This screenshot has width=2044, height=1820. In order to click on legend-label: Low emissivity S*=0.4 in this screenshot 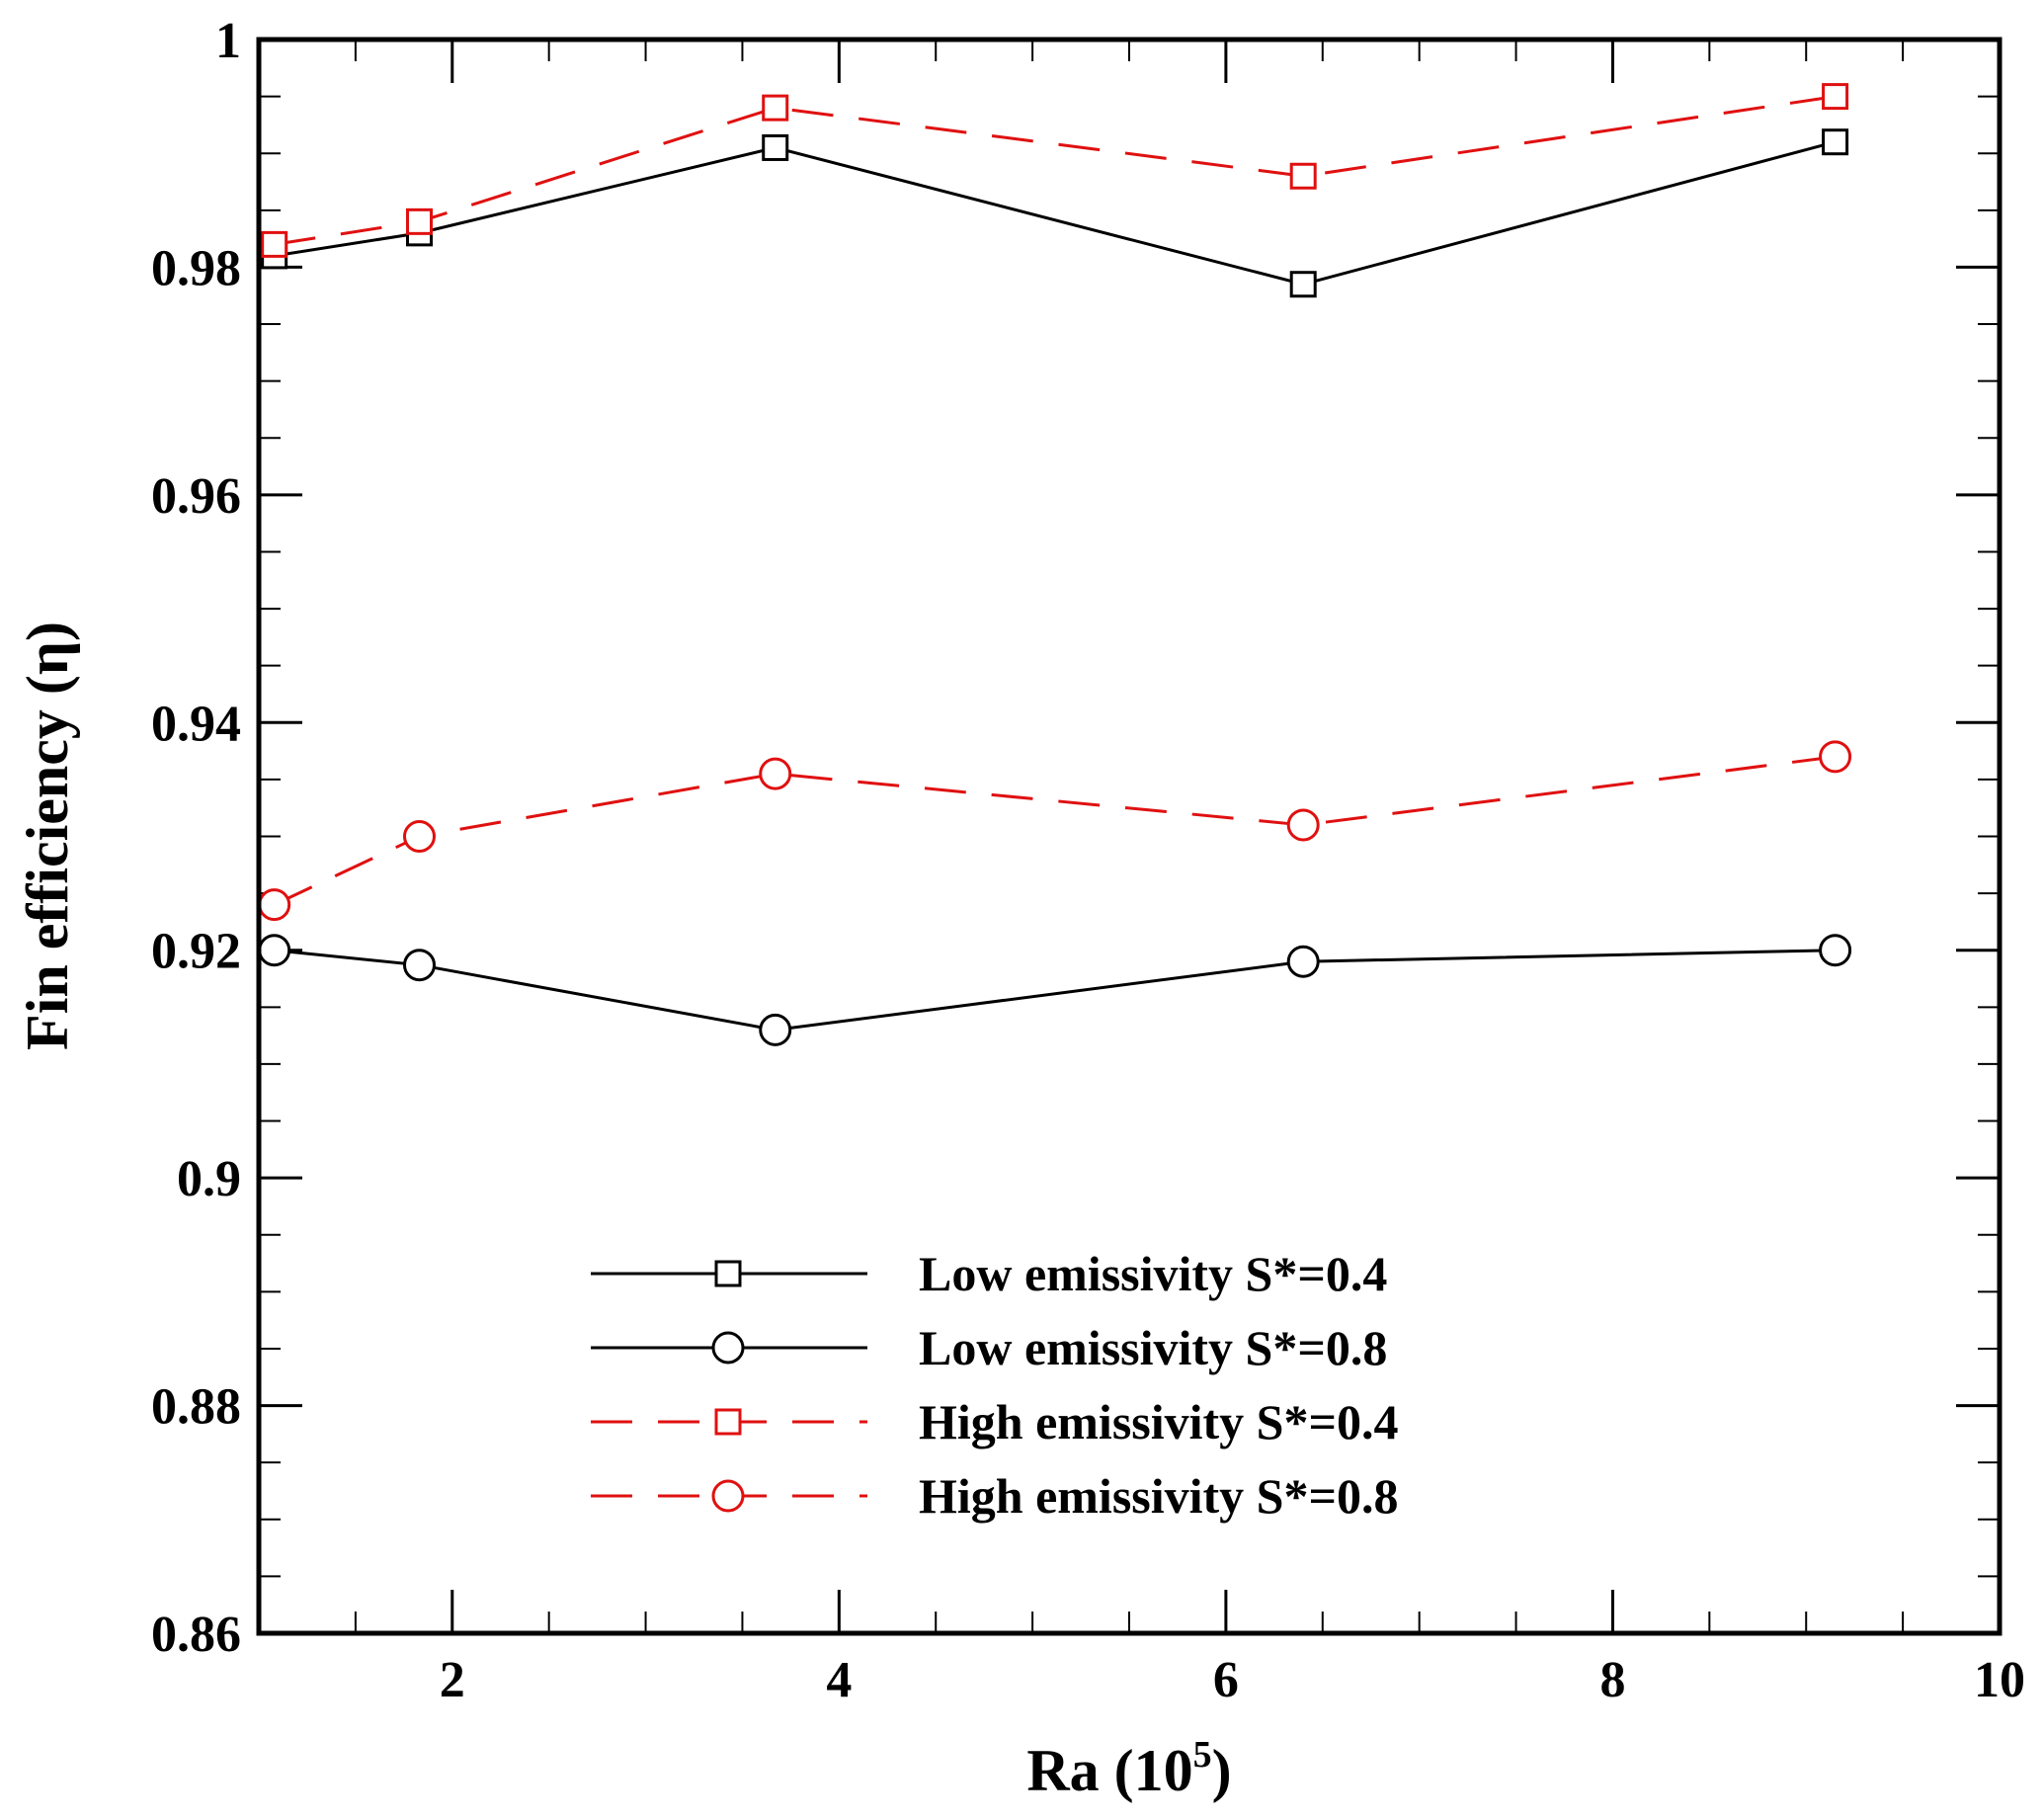, I will do `click(1153, 1273)`.